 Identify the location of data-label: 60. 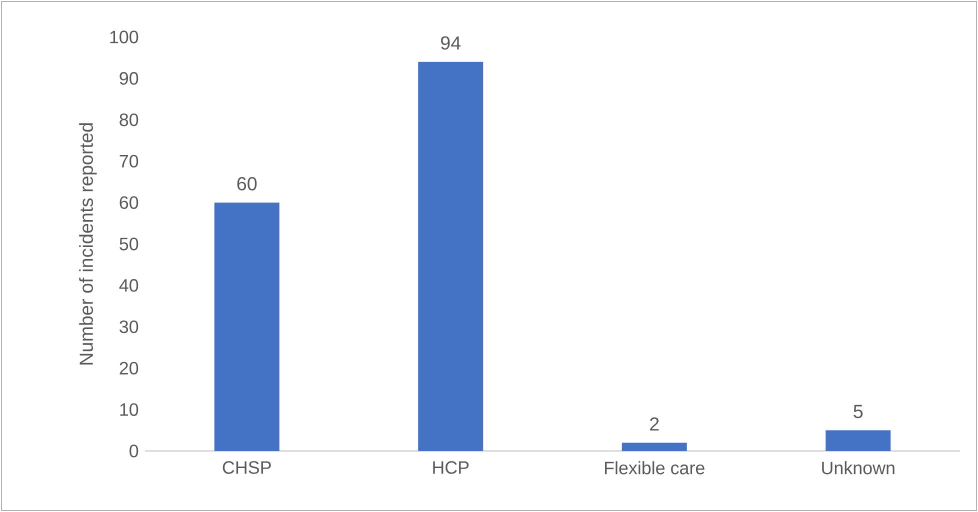
(247, 183).